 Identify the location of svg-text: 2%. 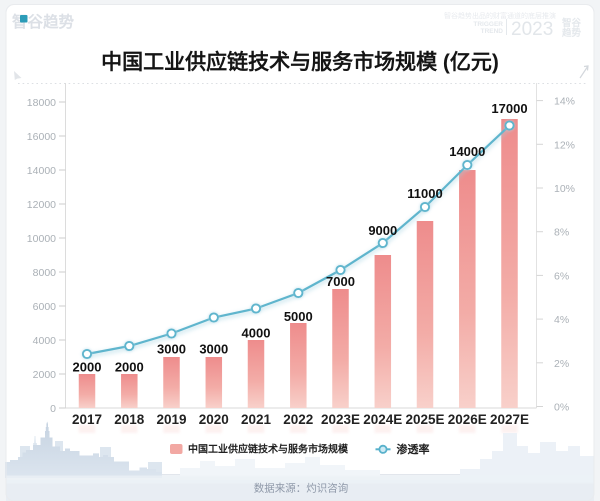
(561, 364).